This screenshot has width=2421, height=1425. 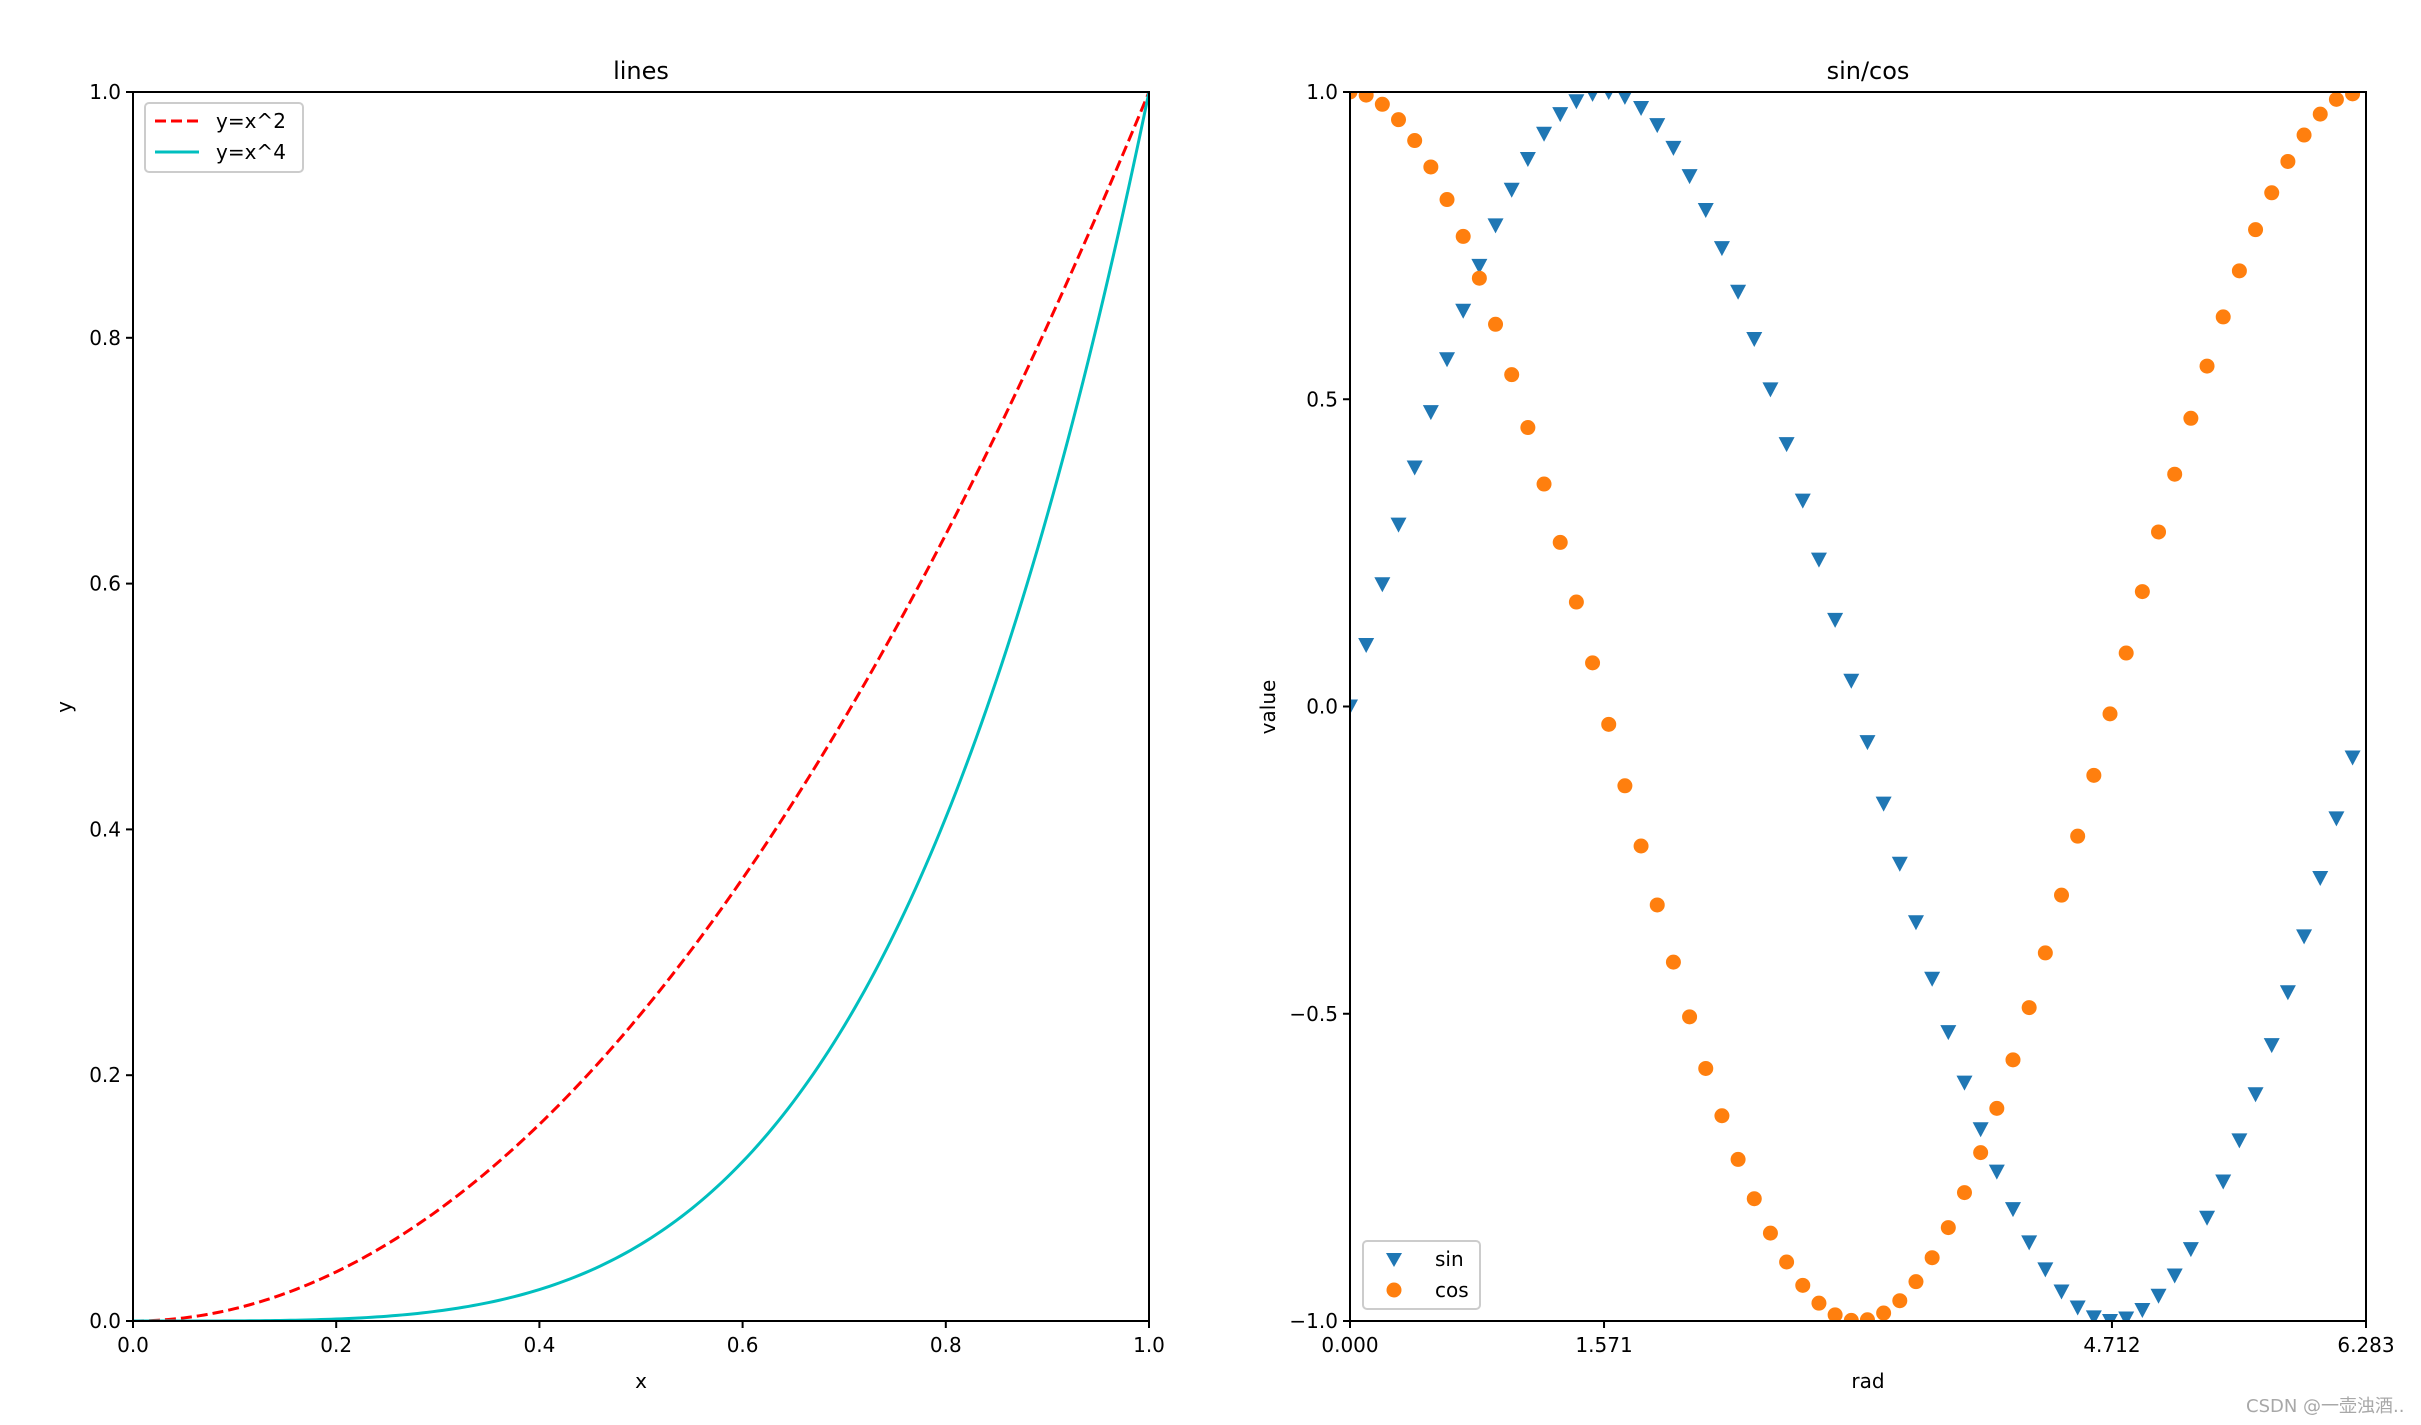 I want to click on x-tick-label: 1.571, so click(x=1603, y=1345).